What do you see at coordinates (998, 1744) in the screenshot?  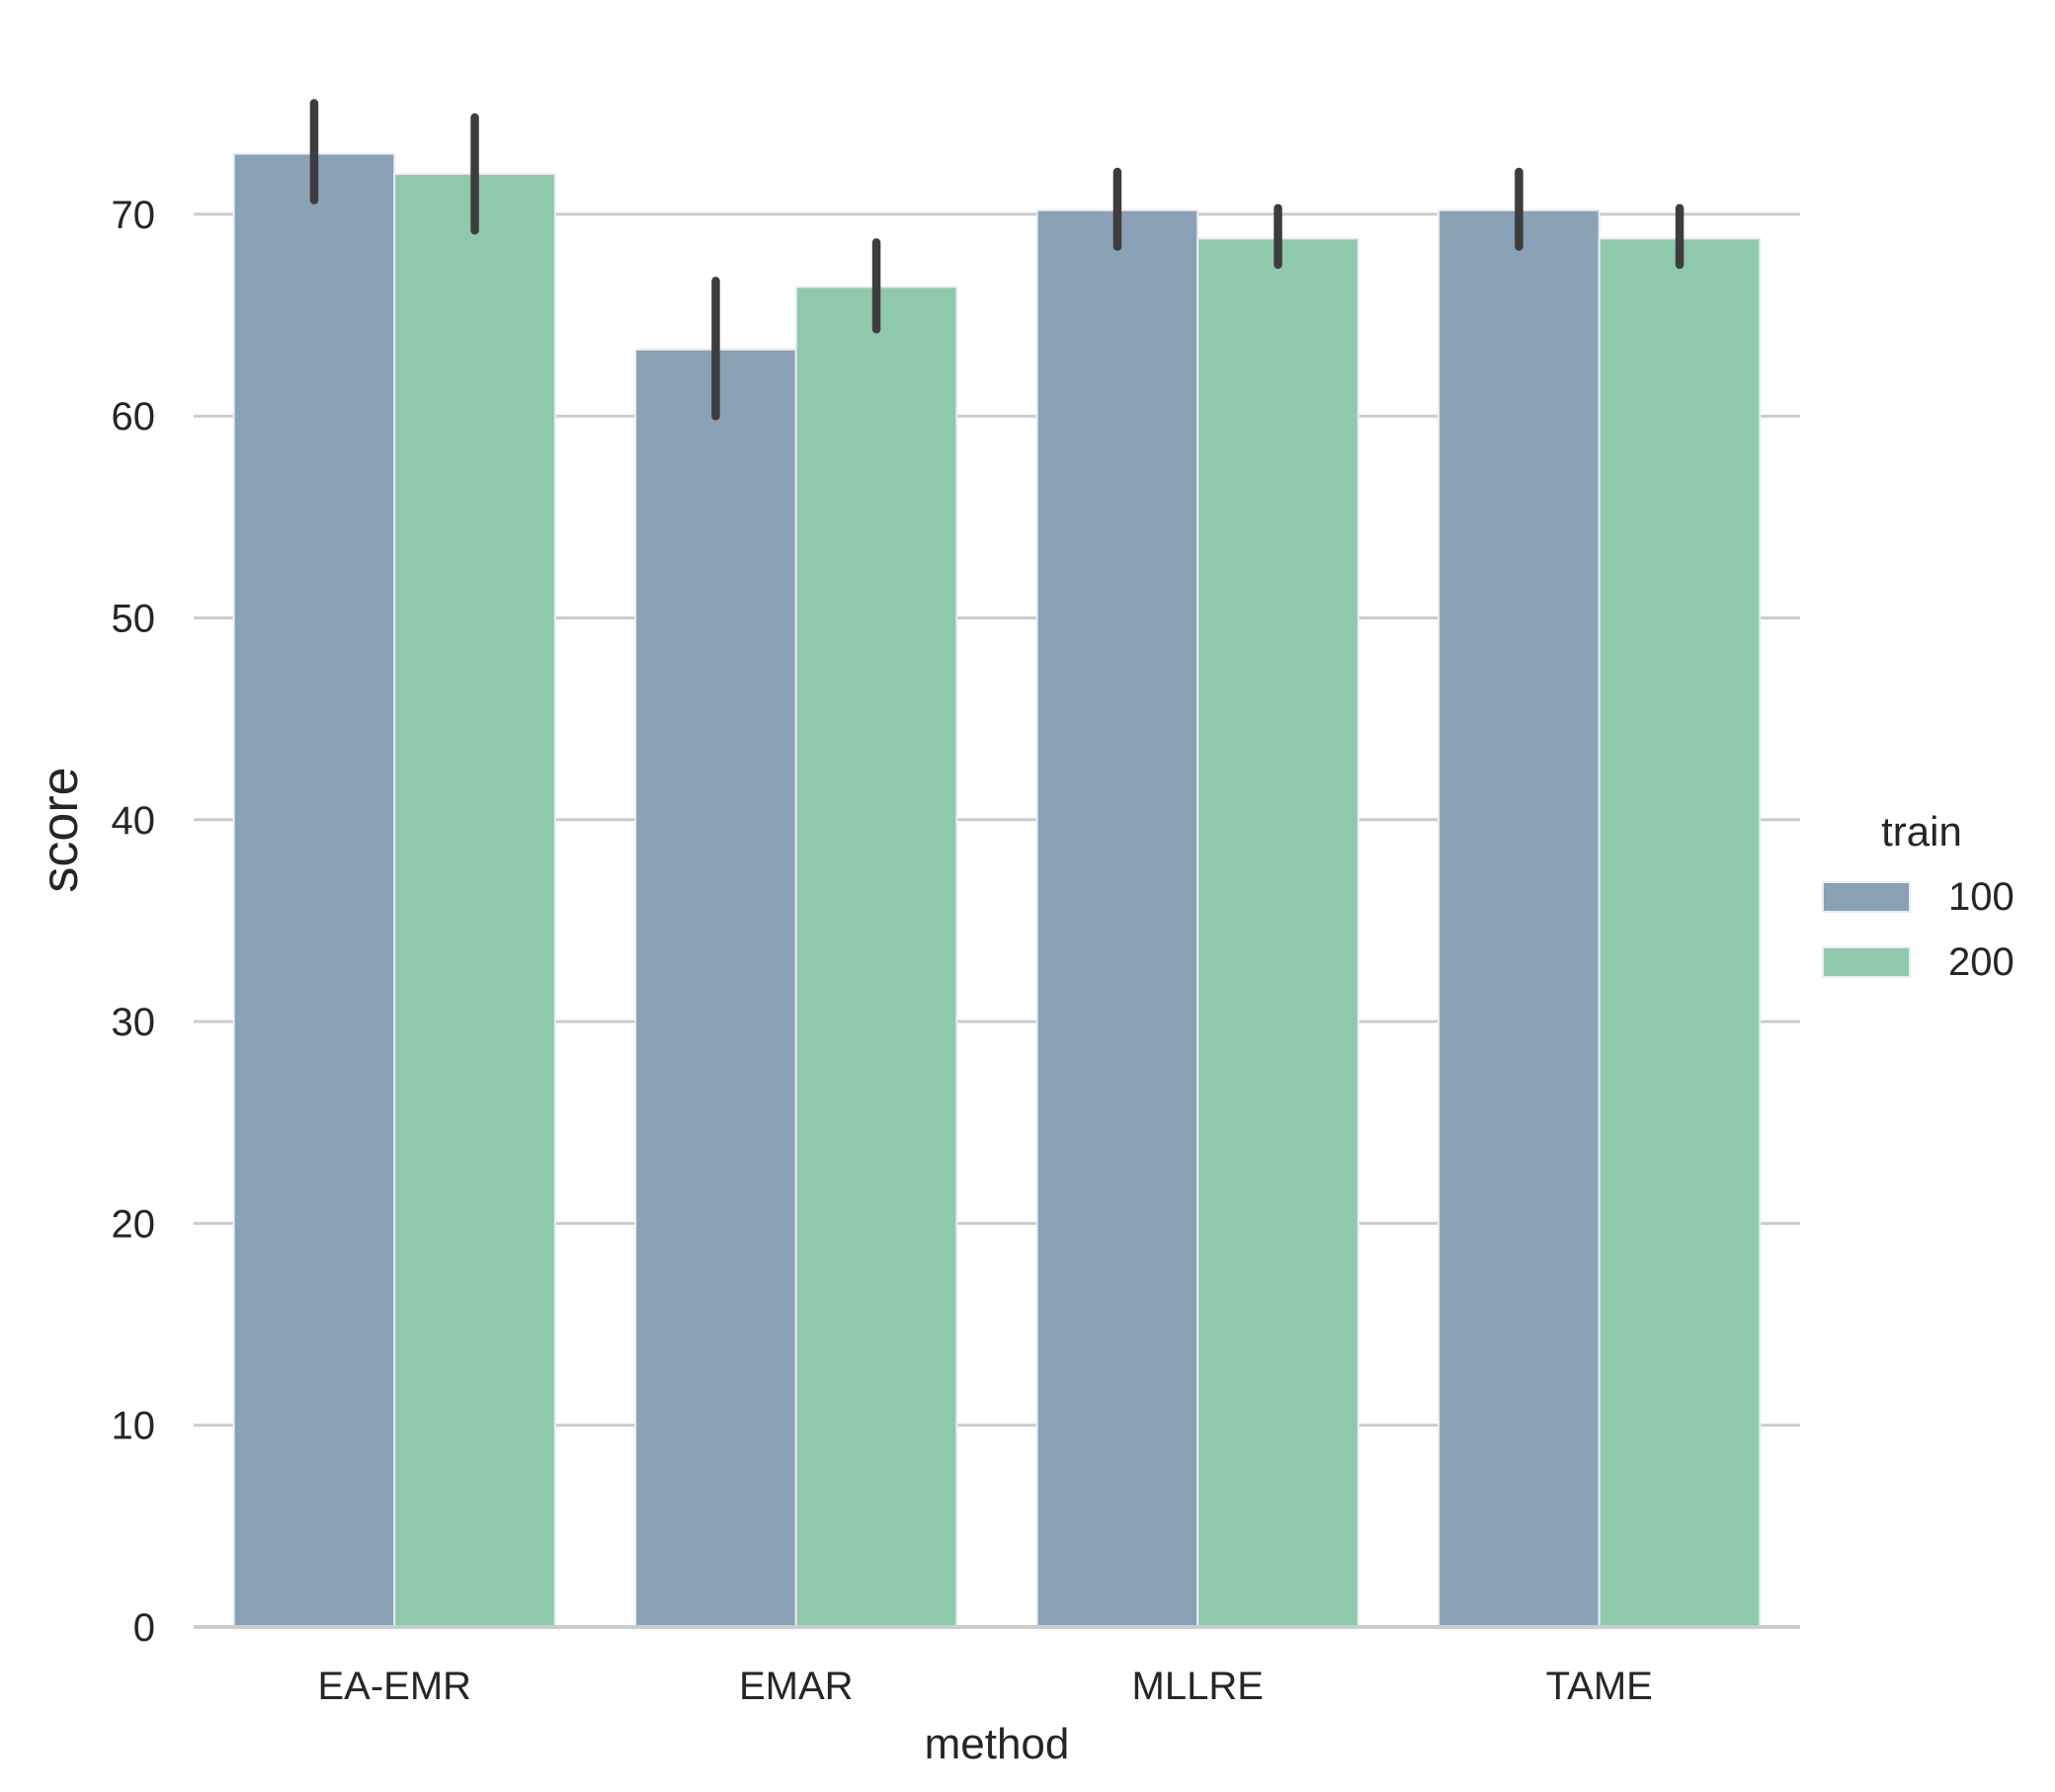 I see `x-axis-label: method` at bounding box center [998, 1744].